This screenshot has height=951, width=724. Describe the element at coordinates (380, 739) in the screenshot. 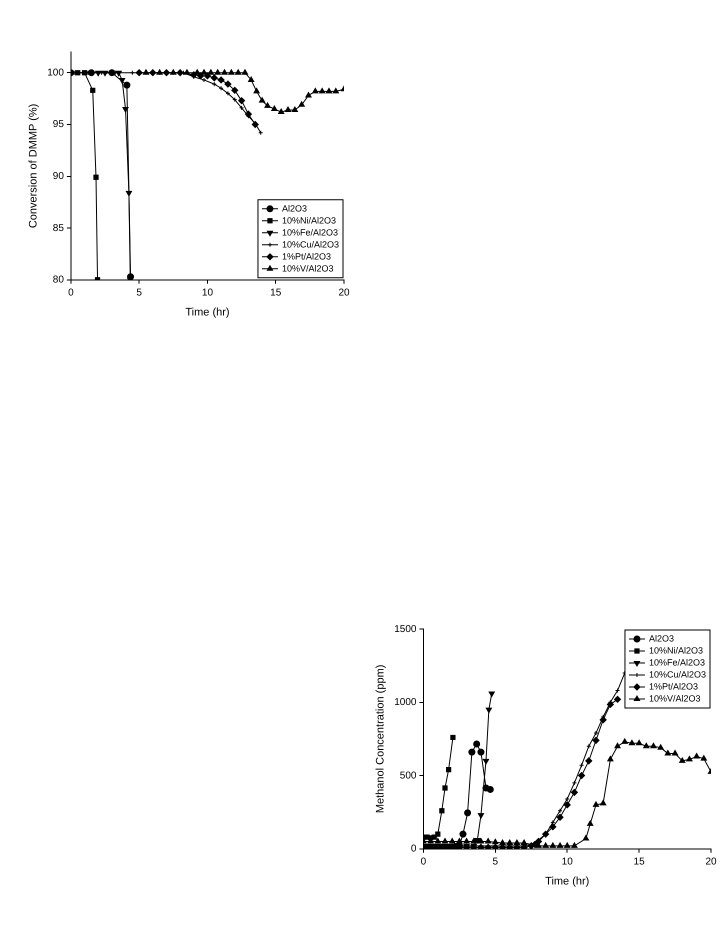

I see `y-axis-title: Methanol Concentration (ppm)` at that location.